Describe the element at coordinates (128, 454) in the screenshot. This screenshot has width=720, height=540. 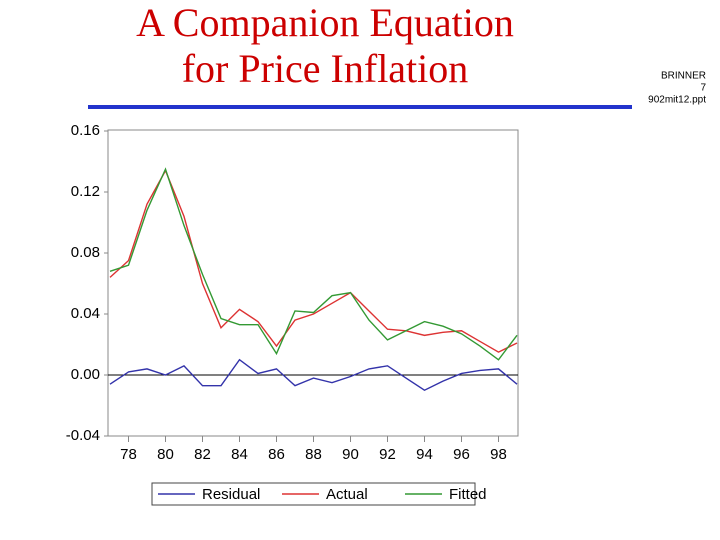
I see `x-tick-label: 78` at that location.